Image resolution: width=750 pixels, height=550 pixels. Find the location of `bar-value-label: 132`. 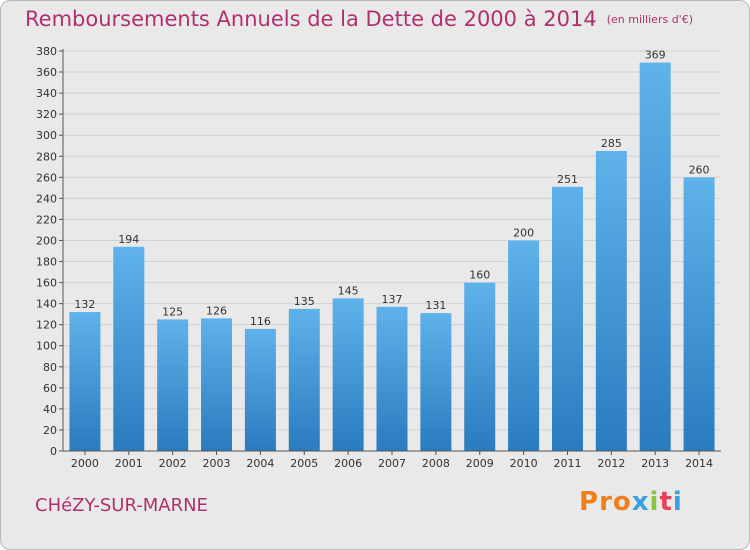

bar-value-label: 132 is located at coordinates (84, 304).